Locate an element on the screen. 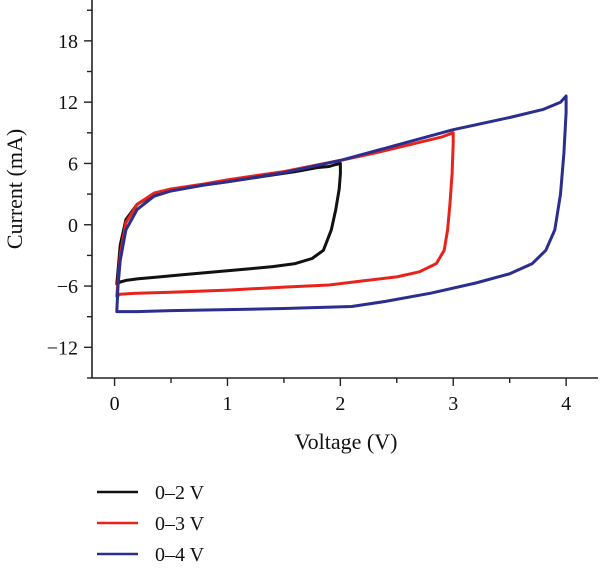 Image resolution: width=600 pixels, height=577 pixels. y-tick-label: 18 is located at coordinates (68, 42).